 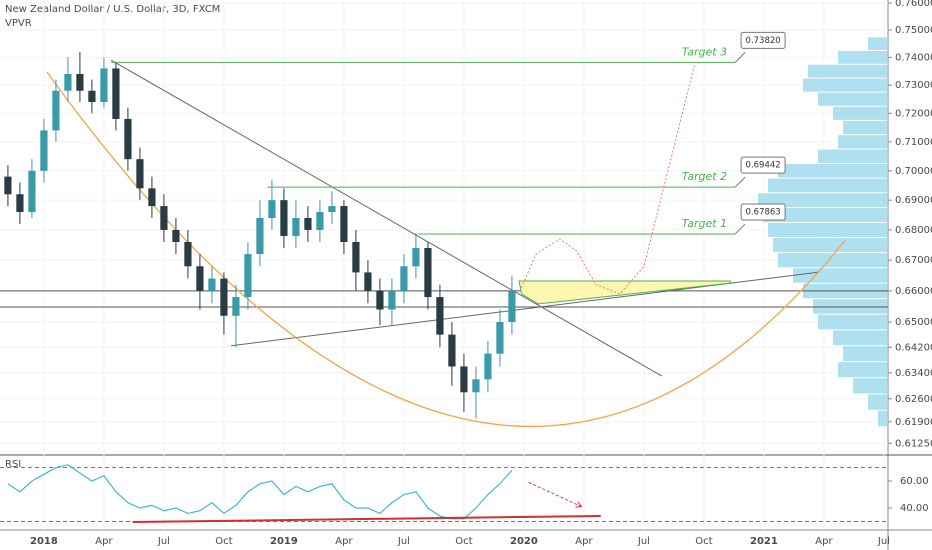 I want to click on projection-path, so click(x=608, y=180).